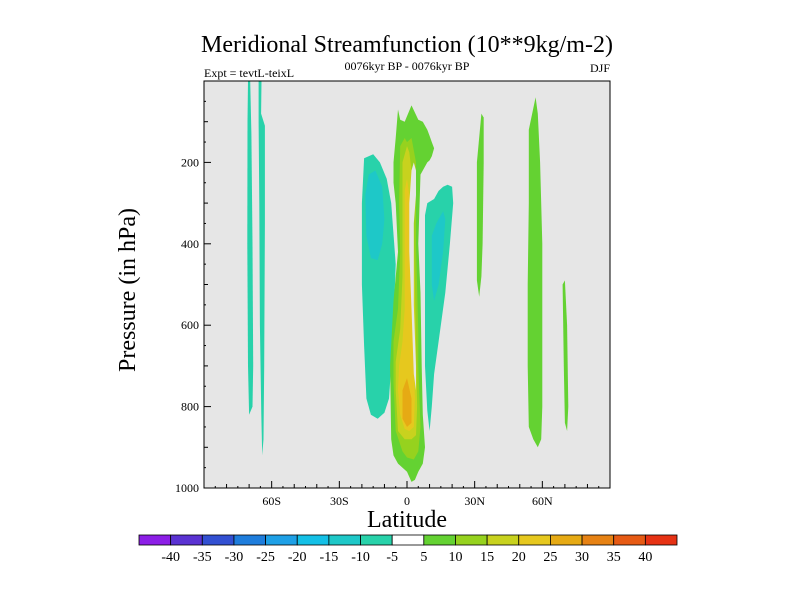 The width and height of the screenshot is (800, 600). I want to click on season-label: DJF, so click(600, 68).